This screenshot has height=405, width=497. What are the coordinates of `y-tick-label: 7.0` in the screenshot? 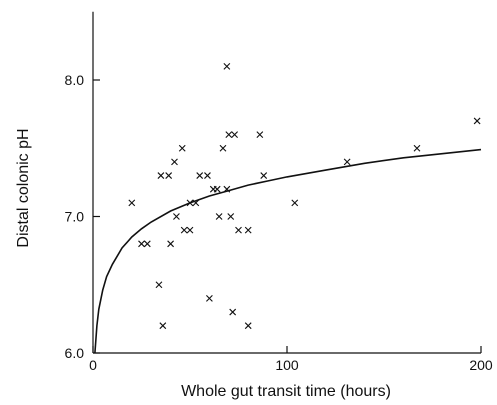 It's located at (75, 217).